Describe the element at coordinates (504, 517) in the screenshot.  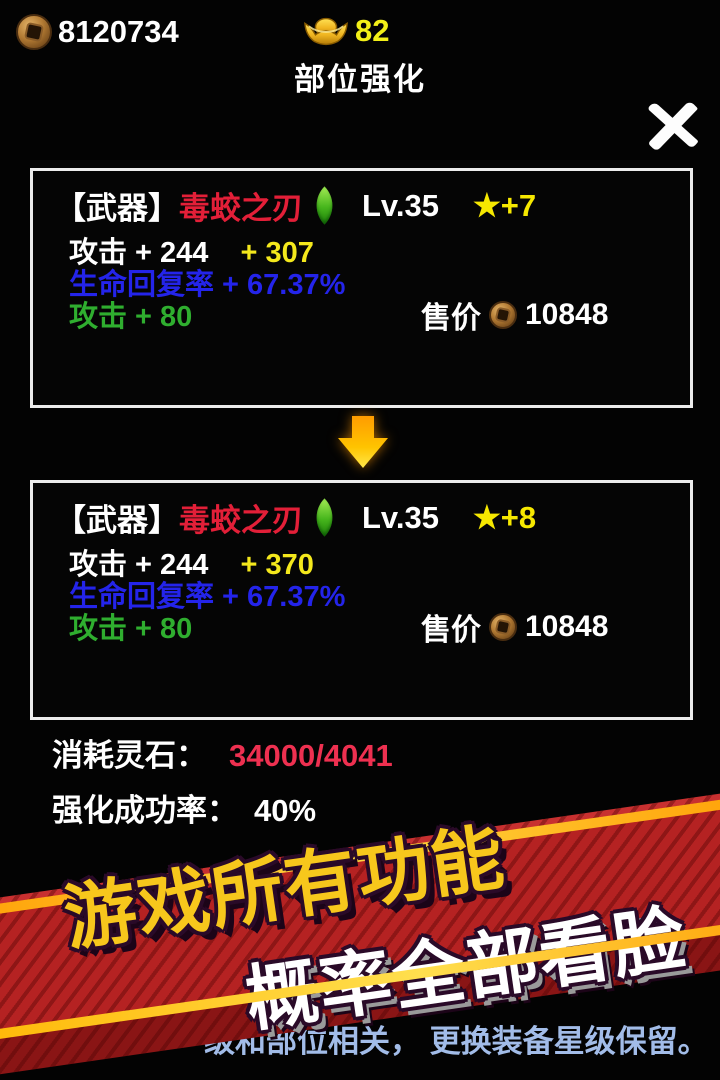
I see `star-rating: ★+8` at that location.